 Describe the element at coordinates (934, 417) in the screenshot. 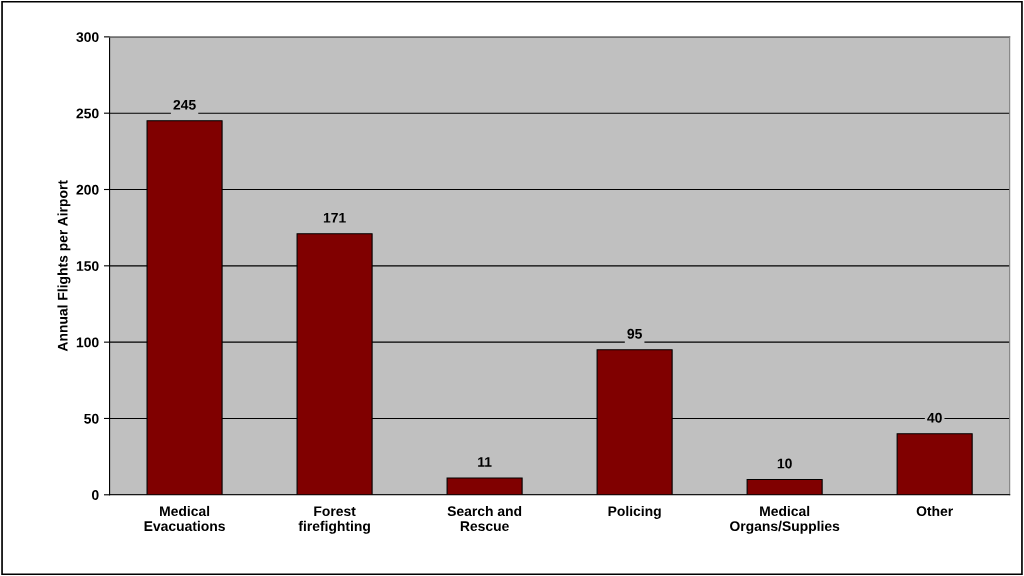

I see `data-label: 40` at that location.